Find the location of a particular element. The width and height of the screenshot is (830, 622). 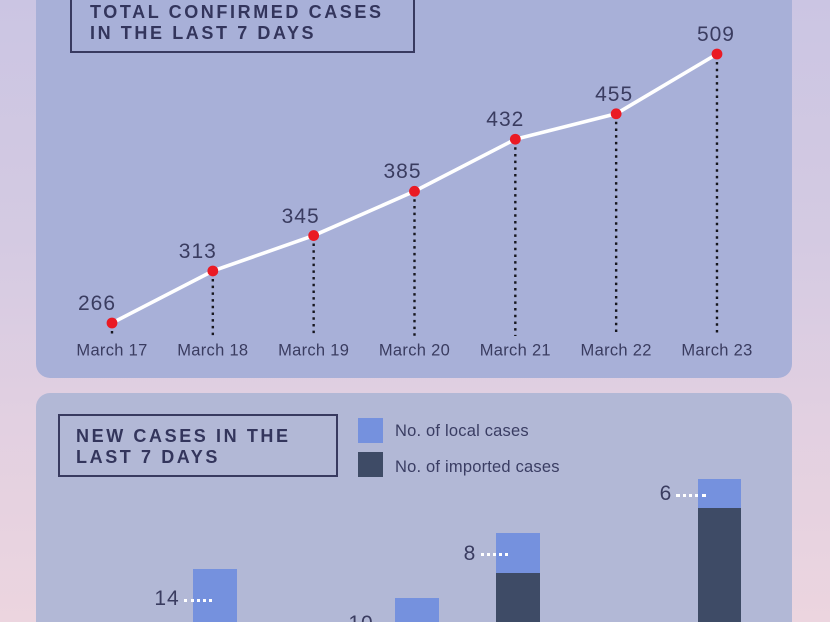

point-value-label: 345 is located at coordinates (300, 216).